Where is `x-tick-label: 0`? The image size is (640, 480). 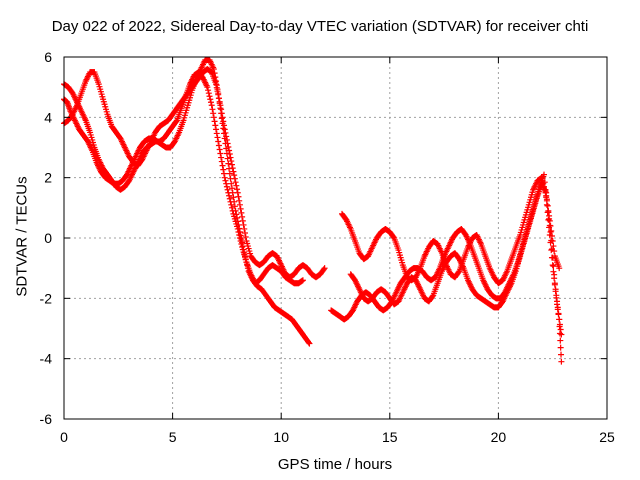
x-tick-label: 0 is located at coordinates (64, 437).